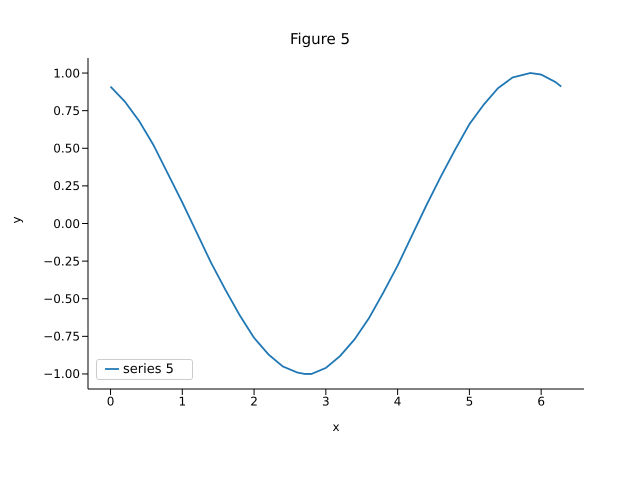 The image size is (640, 480). Describe the element at coordinates (66, 73) in the screenshot. I see `y-tick-label: 1.00` at that location.